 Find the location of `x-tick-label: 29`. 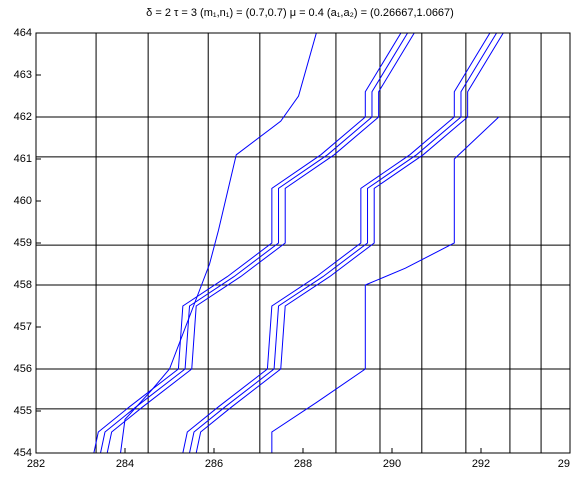

x-tick-label: 29 is located at coordinates (564, 464).